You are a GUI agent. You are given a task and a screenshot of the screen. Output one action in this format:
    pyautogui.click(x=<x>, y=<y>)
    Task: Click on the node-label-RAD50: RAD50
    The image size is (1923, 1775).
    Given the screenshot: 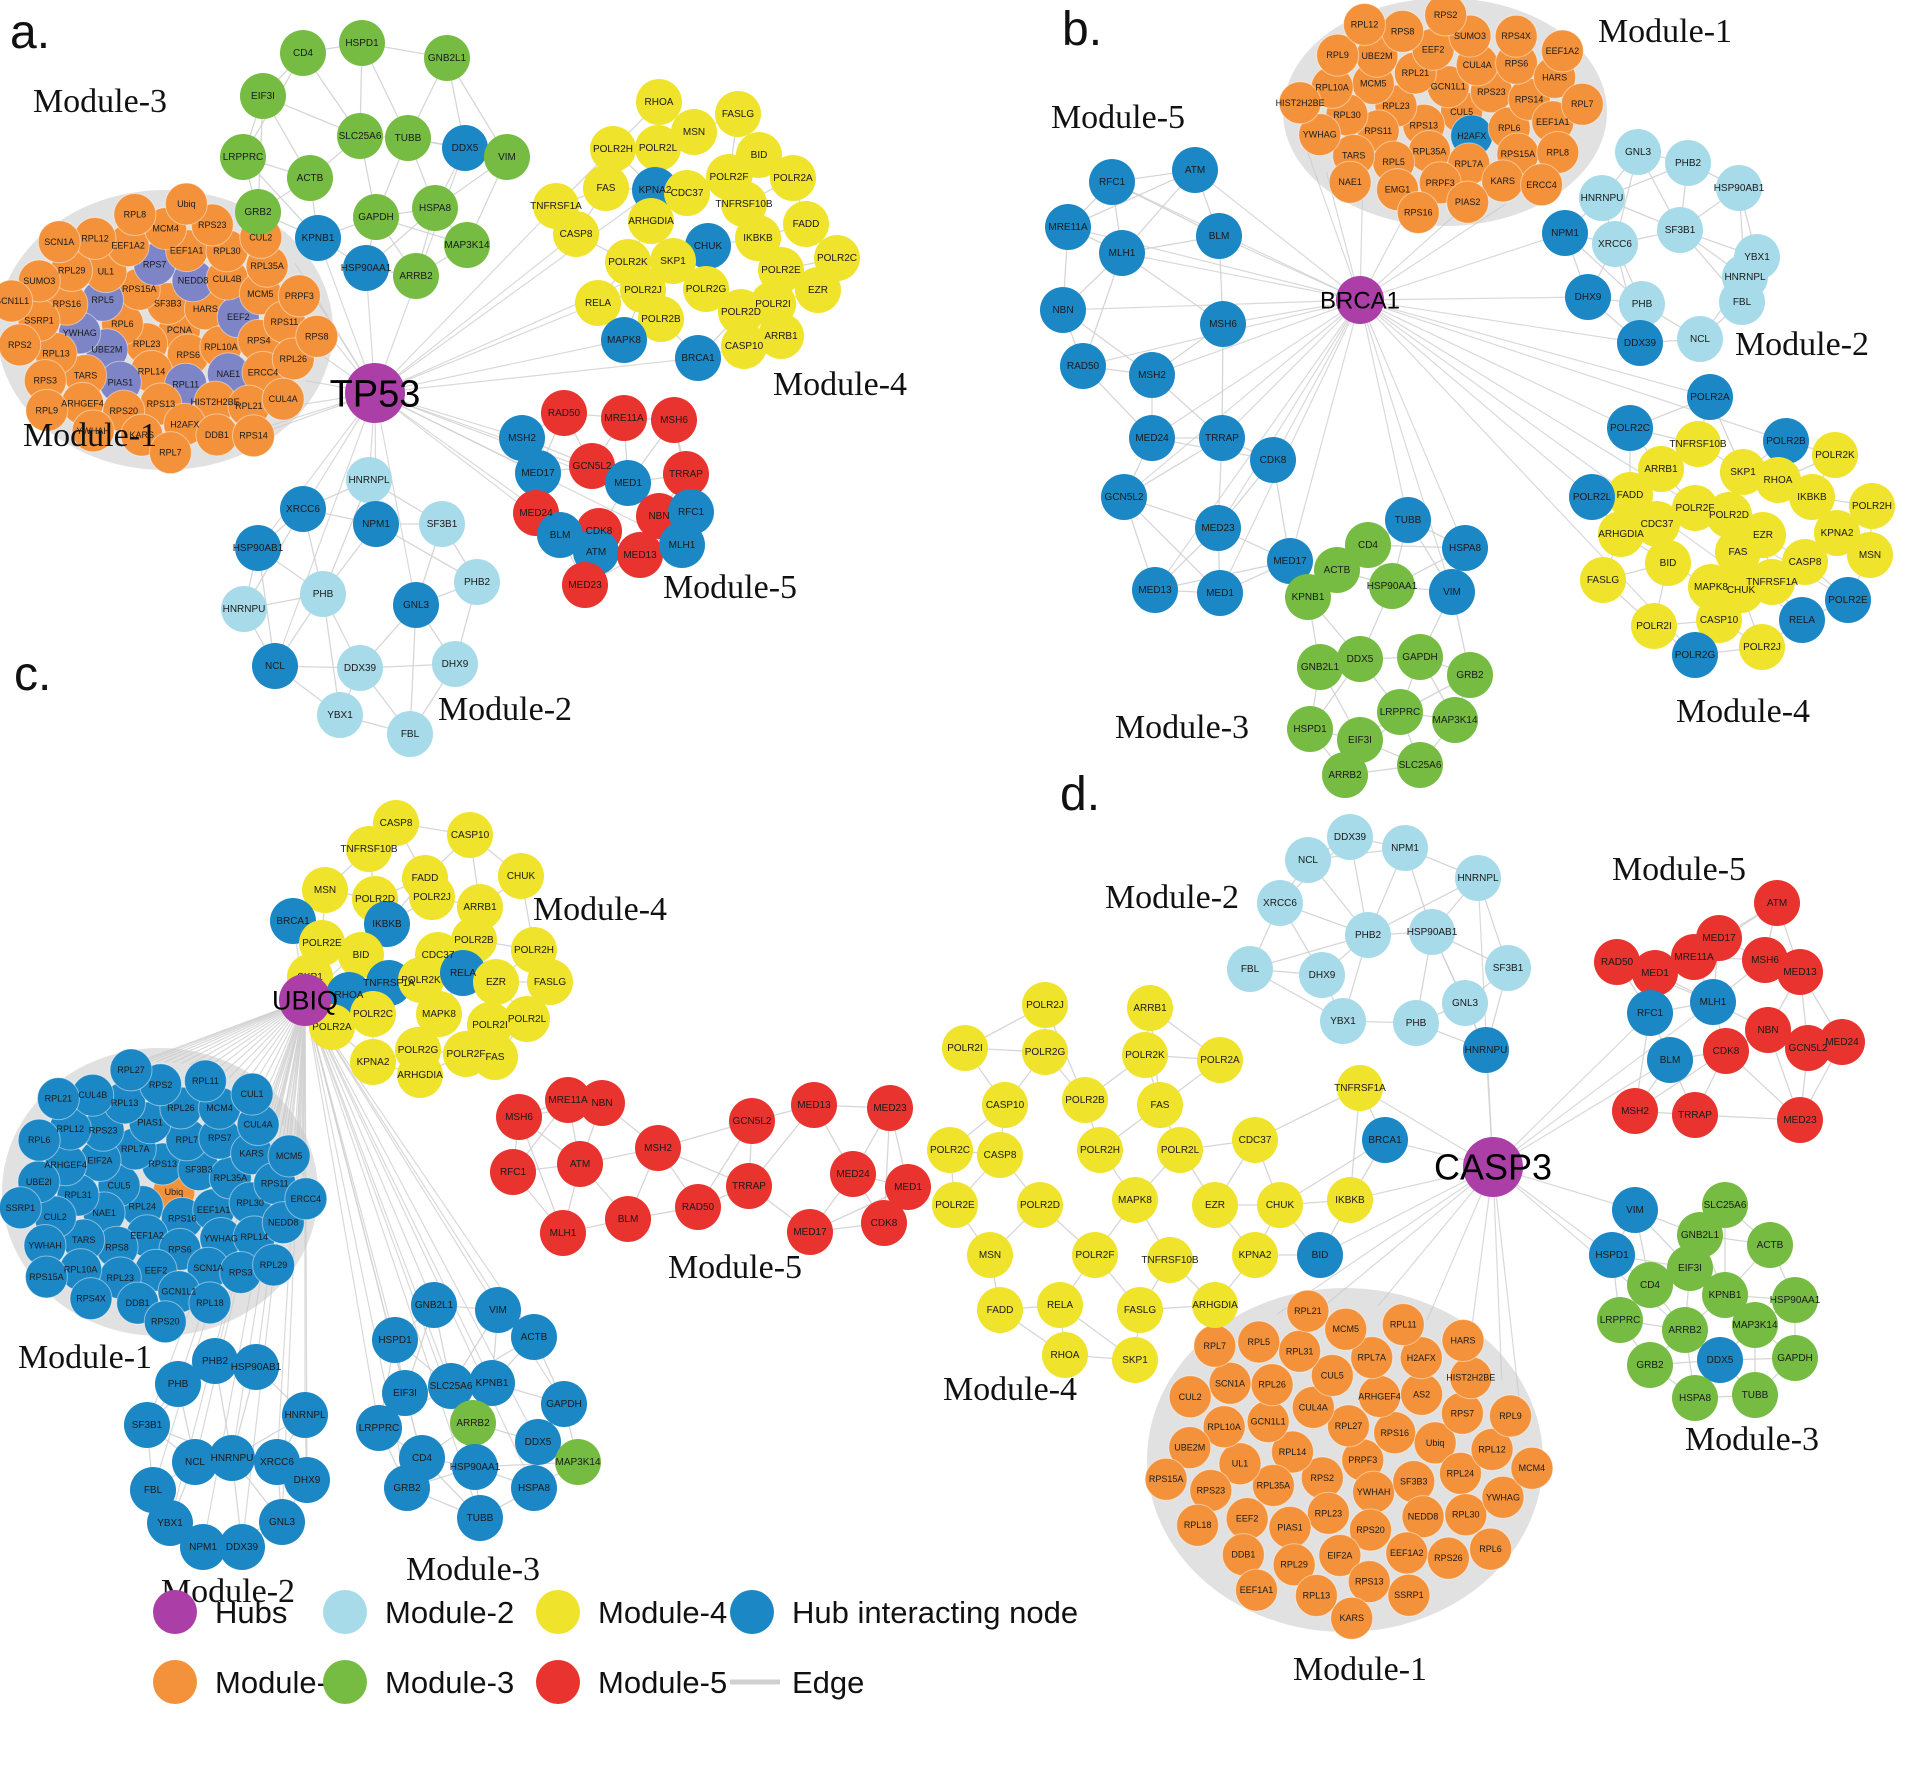 What is the action you would take?
    pyautogui.click(x=1083, y=366)
    